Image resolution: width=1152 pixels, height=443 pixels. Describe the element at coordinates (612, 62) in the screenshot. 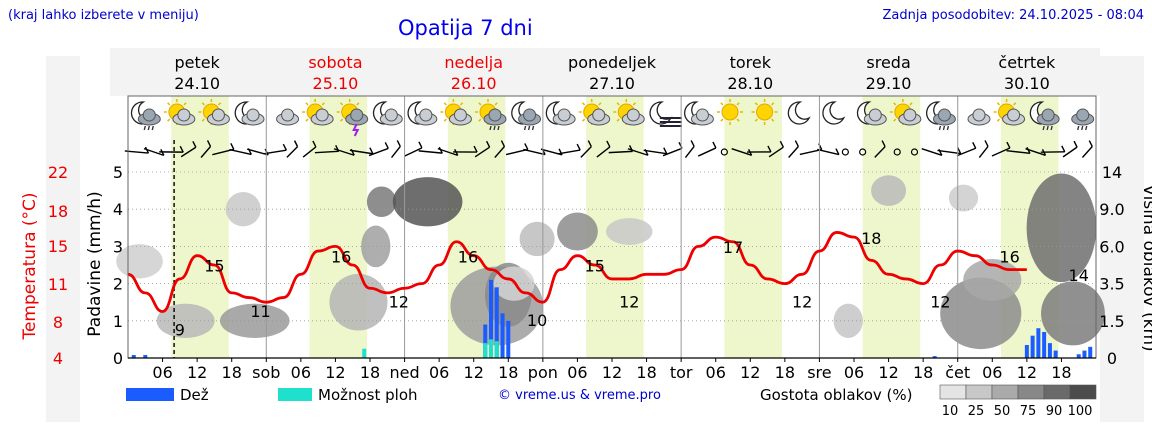

I see `day-name: ponedeljek` at that location.